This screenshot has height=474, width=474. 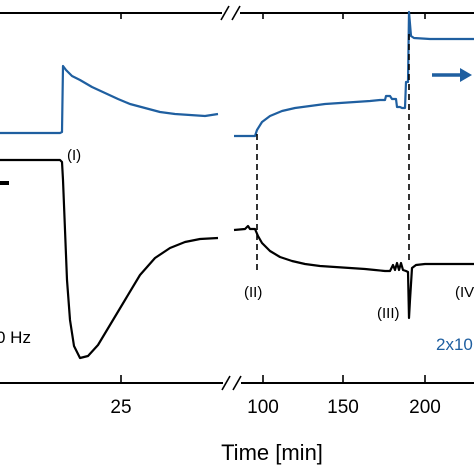 I want to click on annotation-event-3: (III), so click(x=388, y=313).